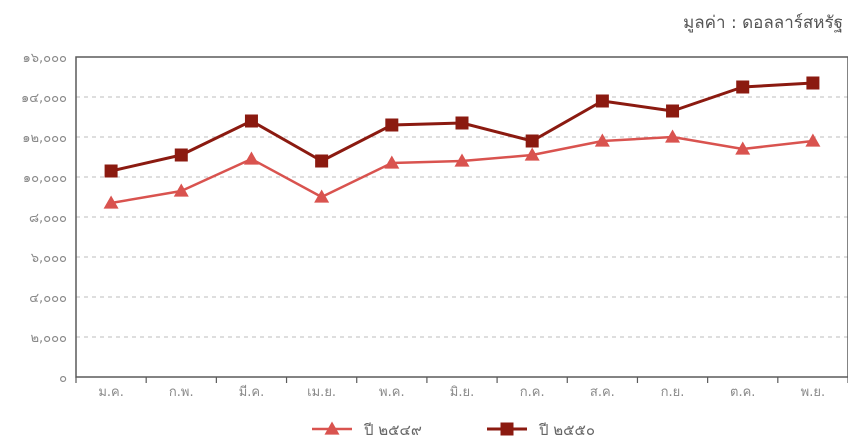 This screenshot has height=442, width=848. I want to click on y-tick-label: ๔,๐๐๐, so click(48, 298).